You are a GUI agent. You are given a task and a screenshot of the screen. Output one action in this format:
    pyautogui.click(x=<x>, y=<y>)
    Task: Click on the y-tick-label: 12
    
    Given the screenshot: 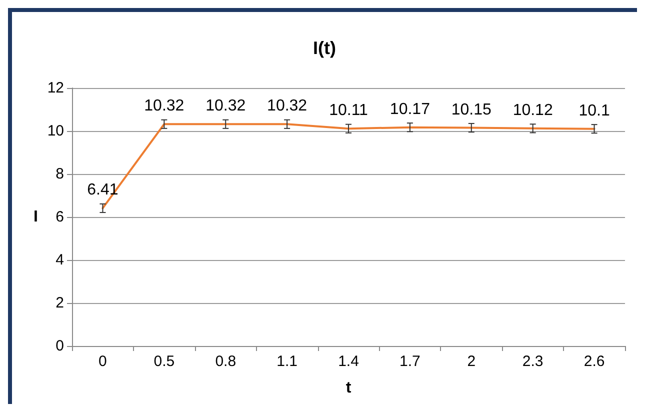 What is the action you would take?
    pyautogui.click(x=55, y=88)
    